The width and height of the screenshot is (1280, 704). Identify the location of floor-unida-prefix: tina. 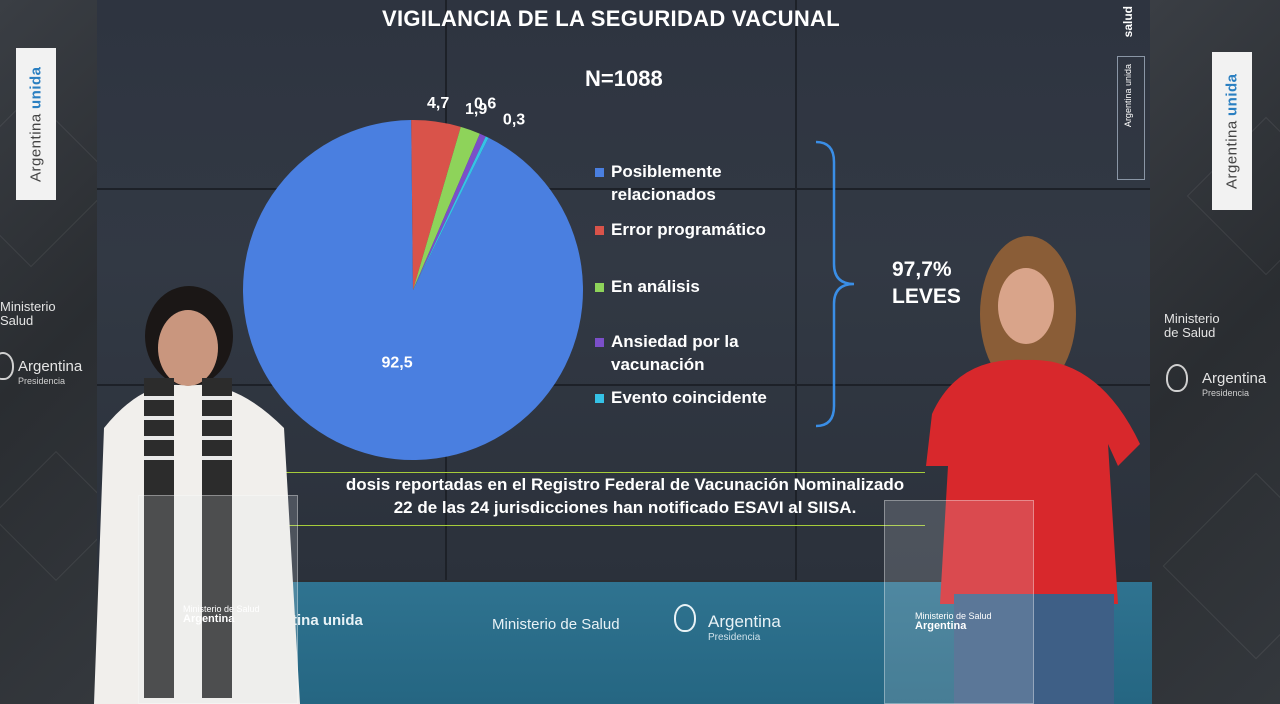
(305, 620).